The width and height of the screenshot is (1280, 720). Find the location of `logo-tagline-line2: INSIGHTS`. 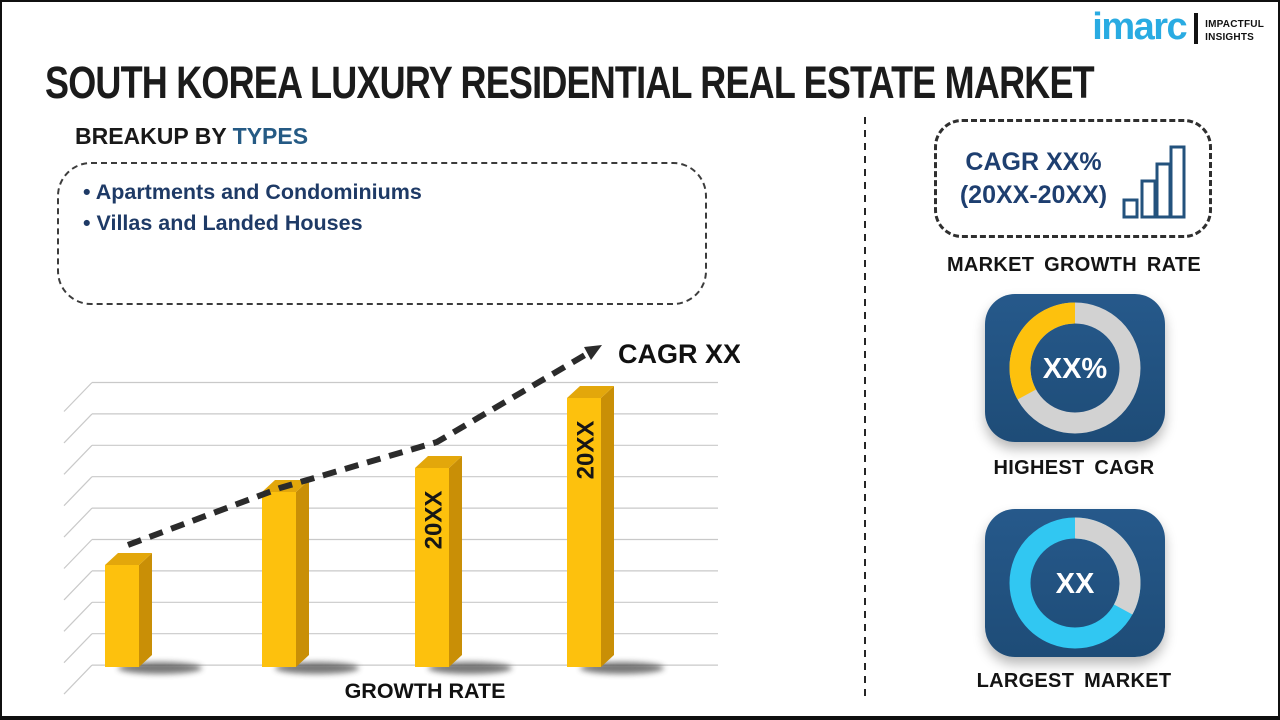

logo-tagline-line2: INSIGHTS is located at coordinates (1229, 37).